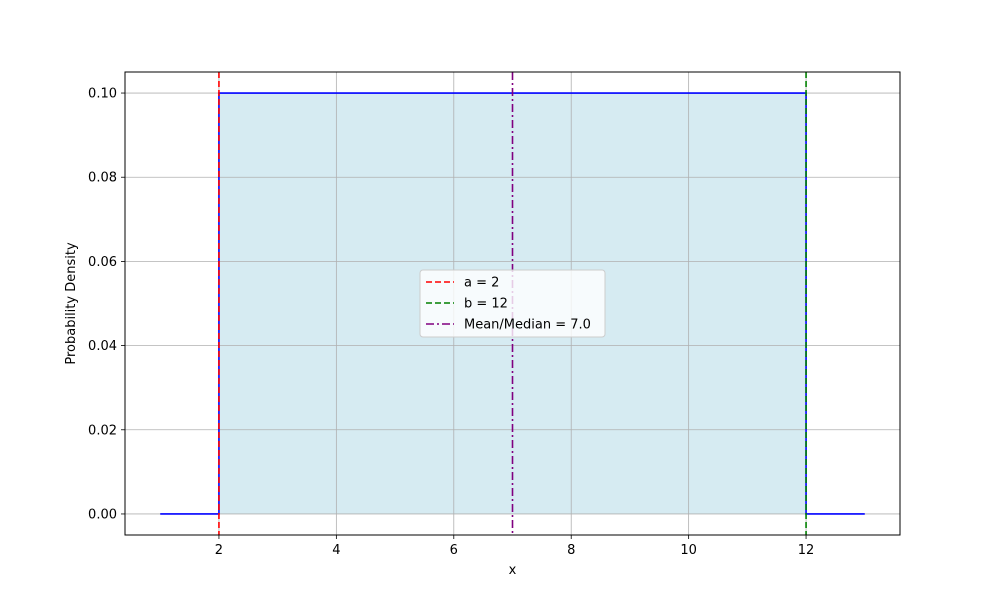  What do you see at coordinates (513, 570) in the screenshot?
I see `x-axis-label: x` at bounding box center [513, 570].